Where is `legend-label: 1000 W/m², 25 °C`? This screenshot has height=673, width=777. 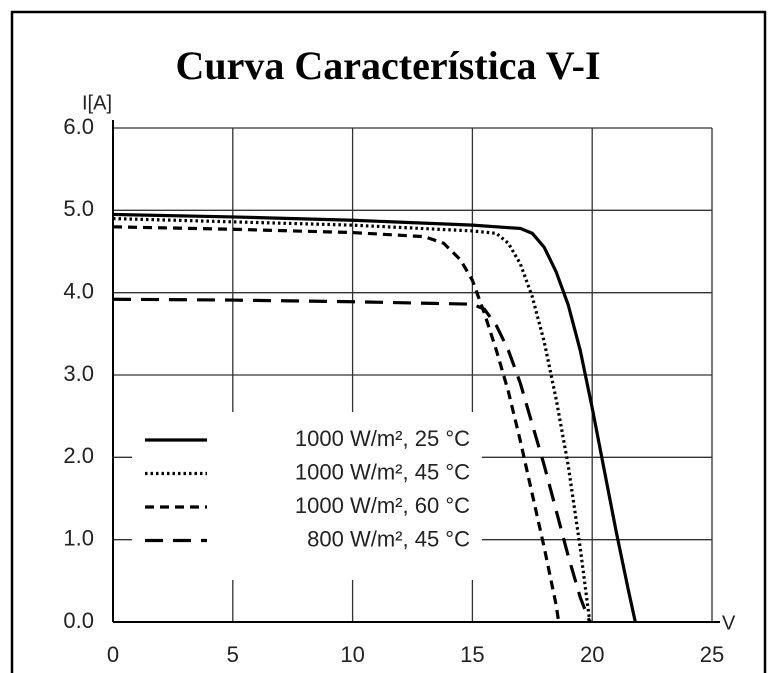
legend-label: 1000 W/m², 25 °C is located at coordinates (382, 438).